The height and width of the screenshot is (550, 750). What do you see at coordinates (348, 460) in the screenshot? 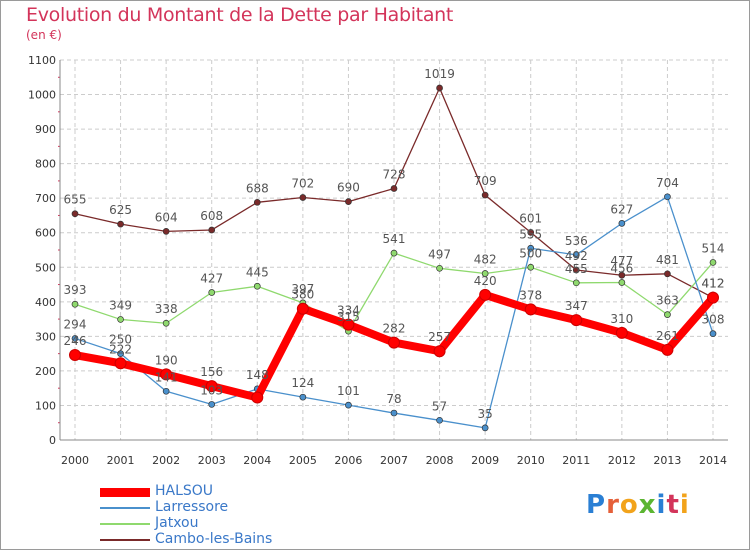
I see `x-tick-label: 2006` at bounding box center [348, 460].